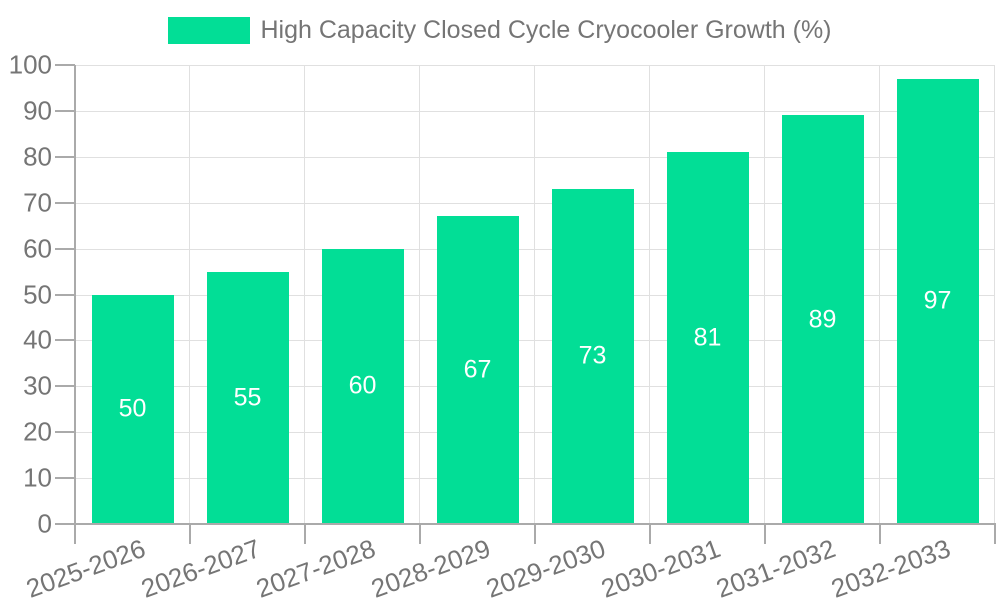 The height and width of the screenshot is (600, 1000). I want to click on y-axis-tick-label: 90, so click(37, 110).